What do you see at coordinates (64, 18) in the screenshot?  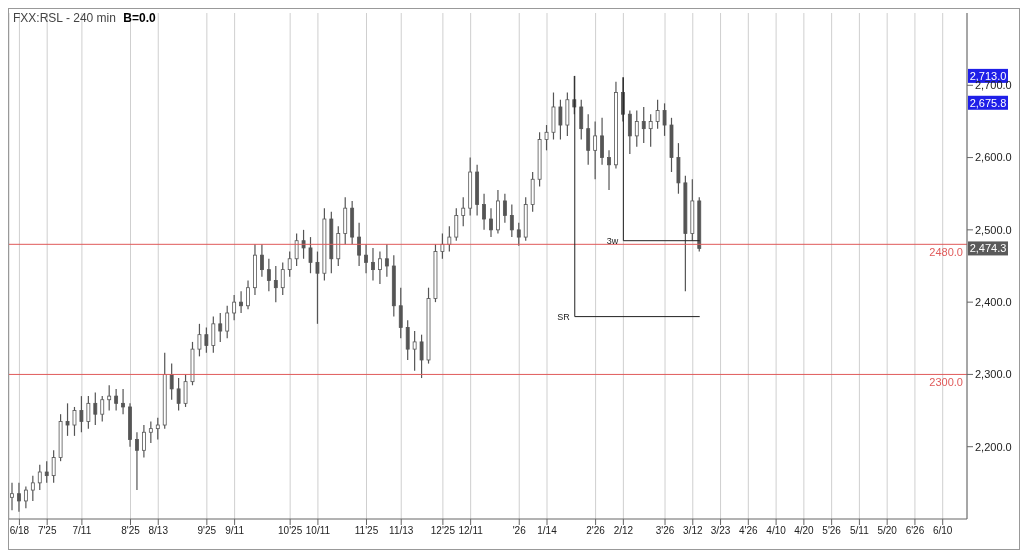 I see `chart-title: FXX:RSL - 240 min` at bounding box center [64, 18].